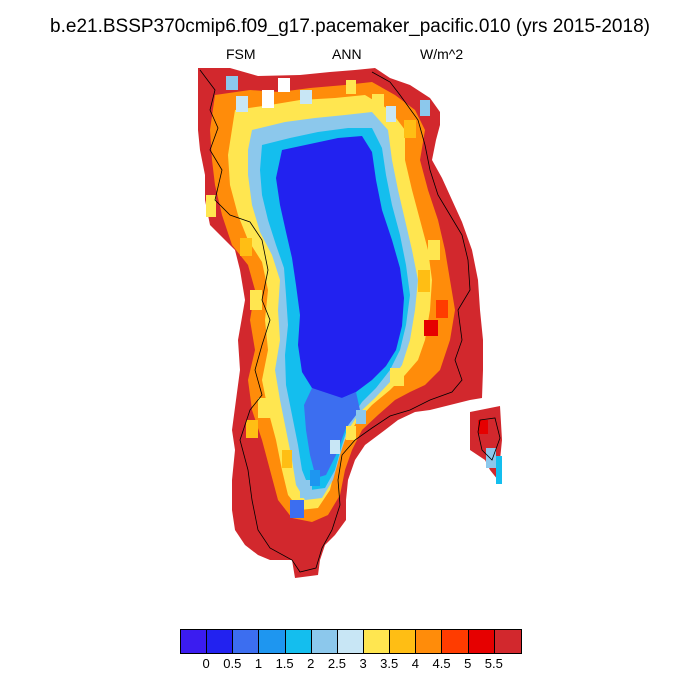 The width and height of the screenshot is (700, 700). I want to click on colorbar, so click(351, 641).